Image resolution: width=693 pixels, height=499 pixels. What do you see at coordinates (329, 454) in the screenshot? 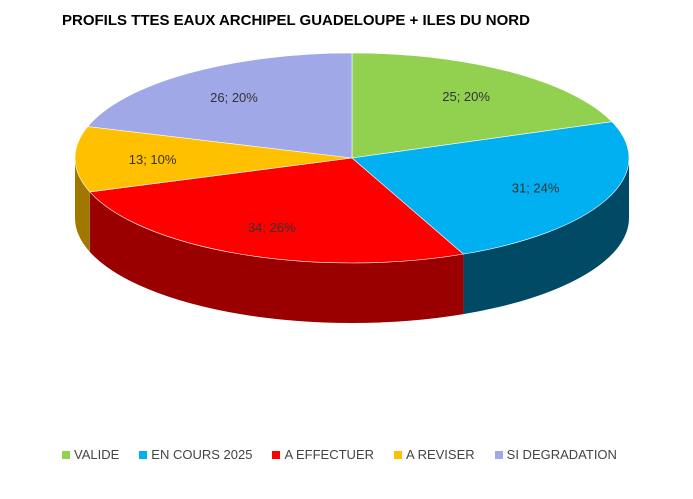
I see `legend-label-a-effectuer: A EFFECTUER` at bounding box center [329, 454].